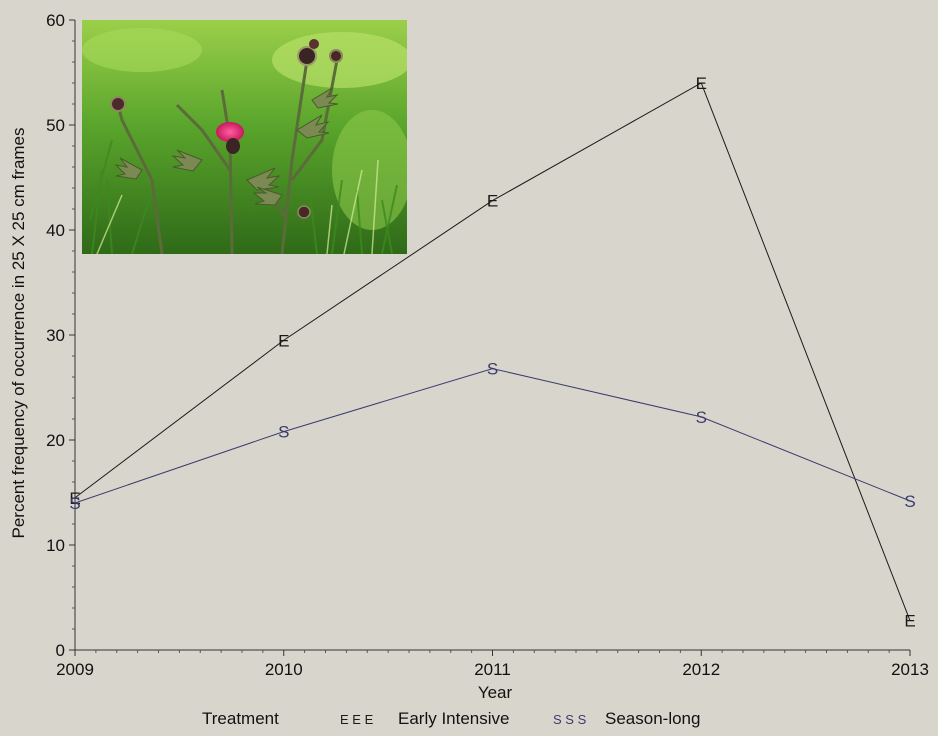 This screenshot has width=938, height=736. I want to click on y-tick-label: 30, so click(55, 335).